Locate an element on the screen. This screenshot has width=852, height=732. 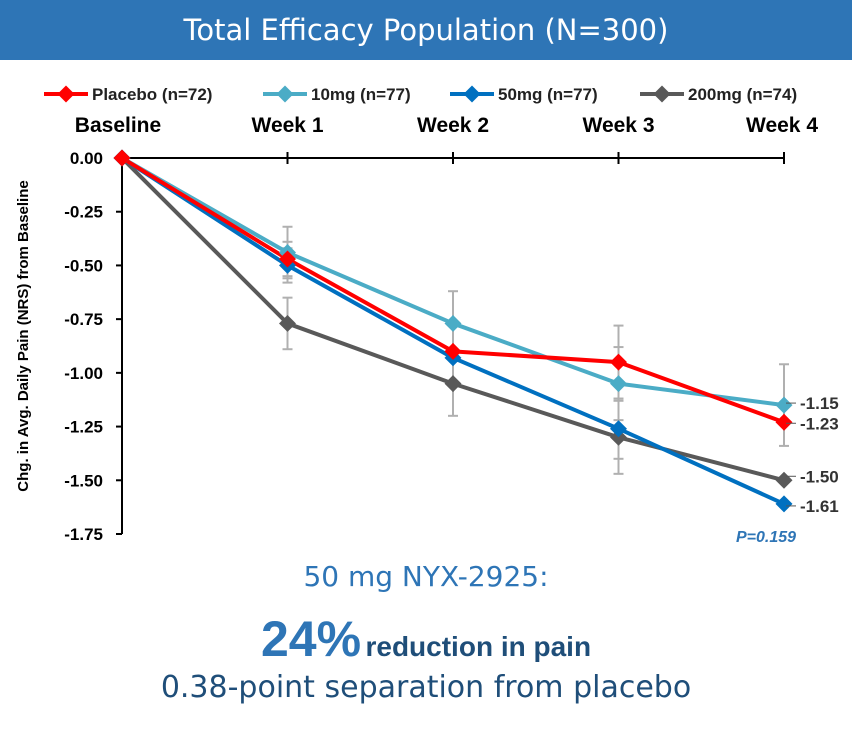
legend-label-1: 10mg (n=77) is located at coordinates (361, 94).